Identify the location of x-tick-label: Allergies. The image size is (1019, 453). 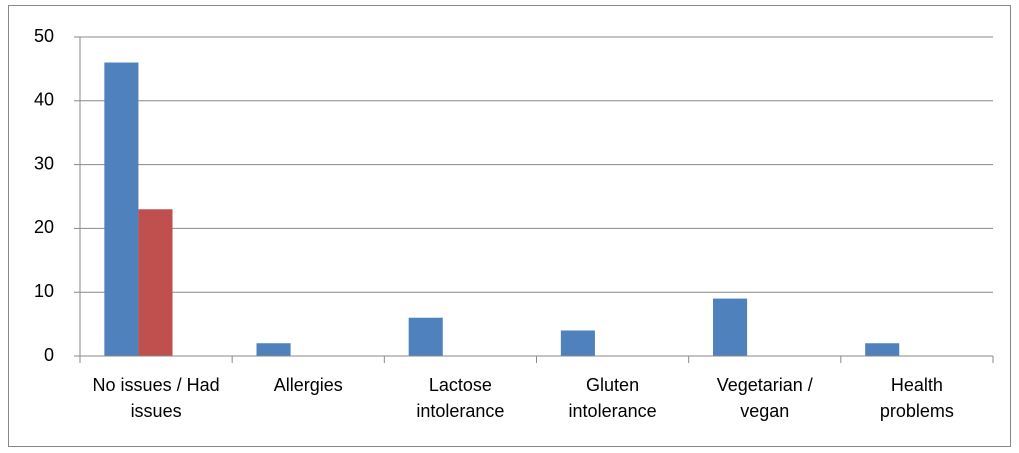
(308, 385).